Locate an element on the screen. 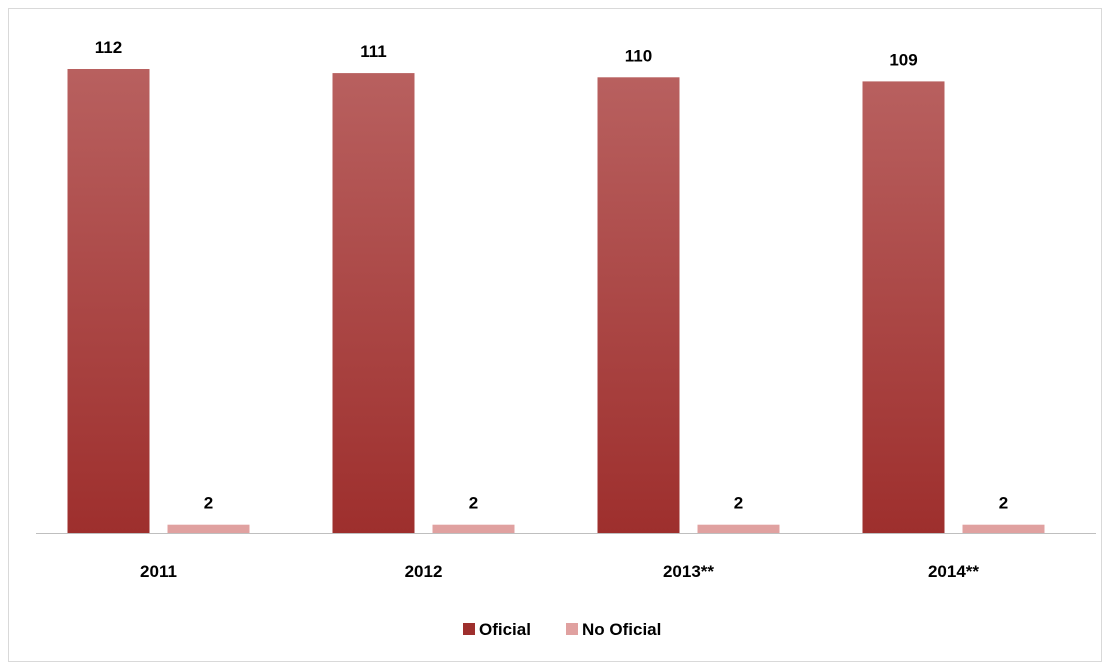 The width and height of the screenshot is (1111, 671). legend-swatch-oficial is located at coordinates (469, 629).